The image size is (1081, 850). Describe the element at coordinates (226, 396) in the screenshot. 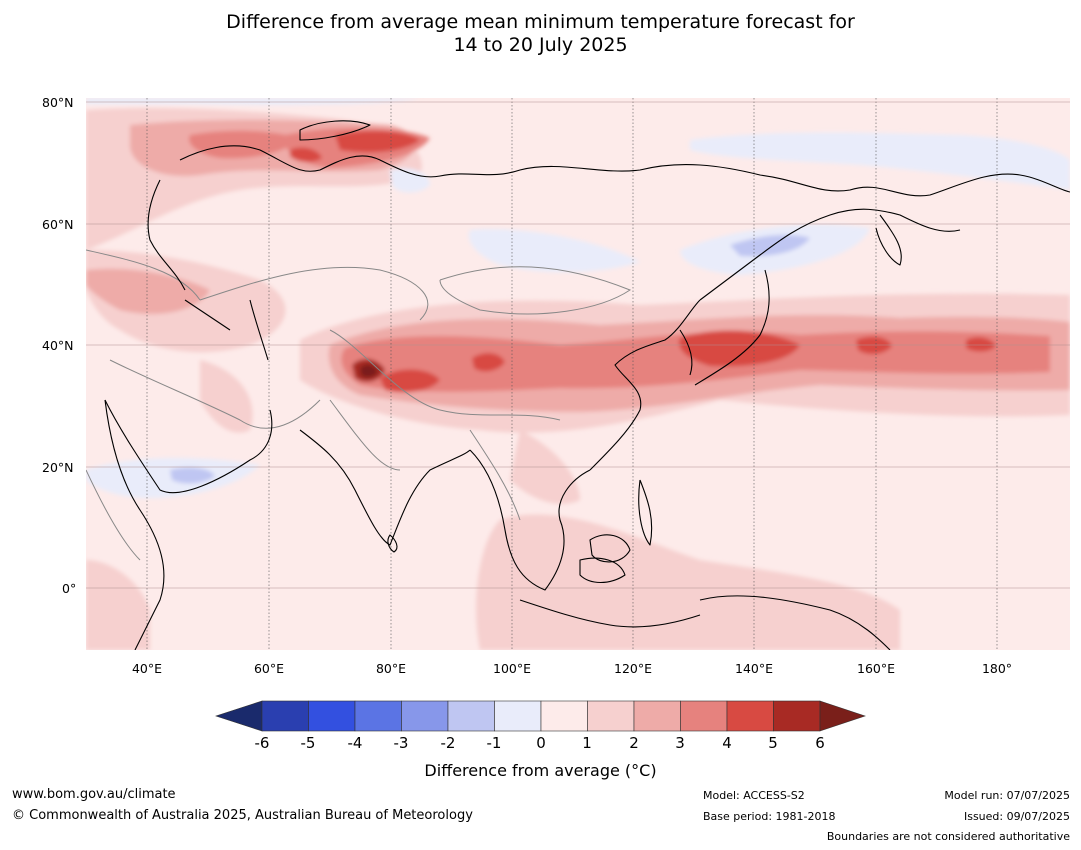

I see `field-1to2-india` at that location.